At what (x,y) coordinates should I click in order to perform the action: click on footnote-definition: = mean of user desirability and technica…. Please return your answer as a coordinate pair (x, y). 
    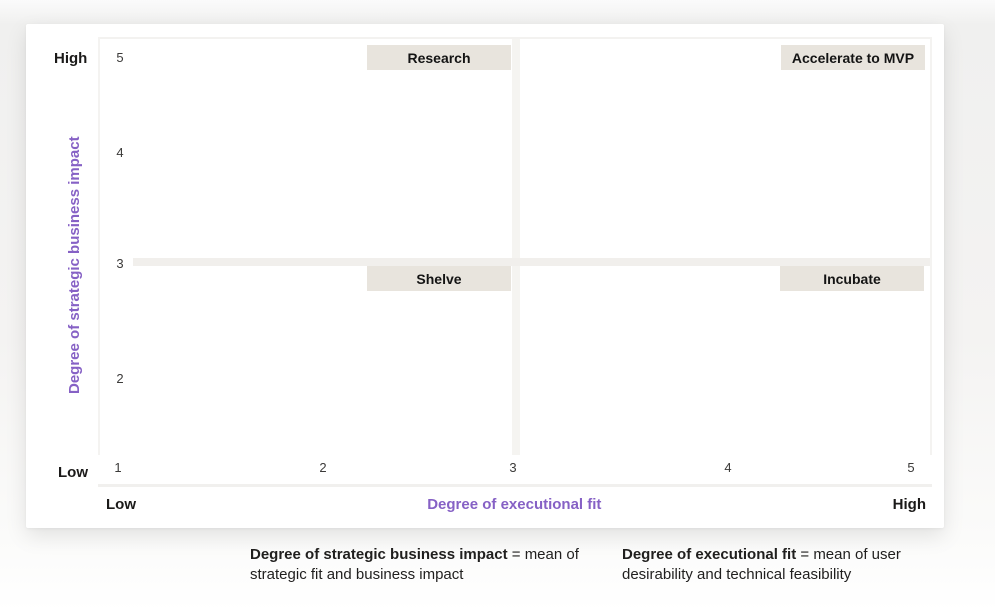
    Looking at the image, I should click on (761, 564).